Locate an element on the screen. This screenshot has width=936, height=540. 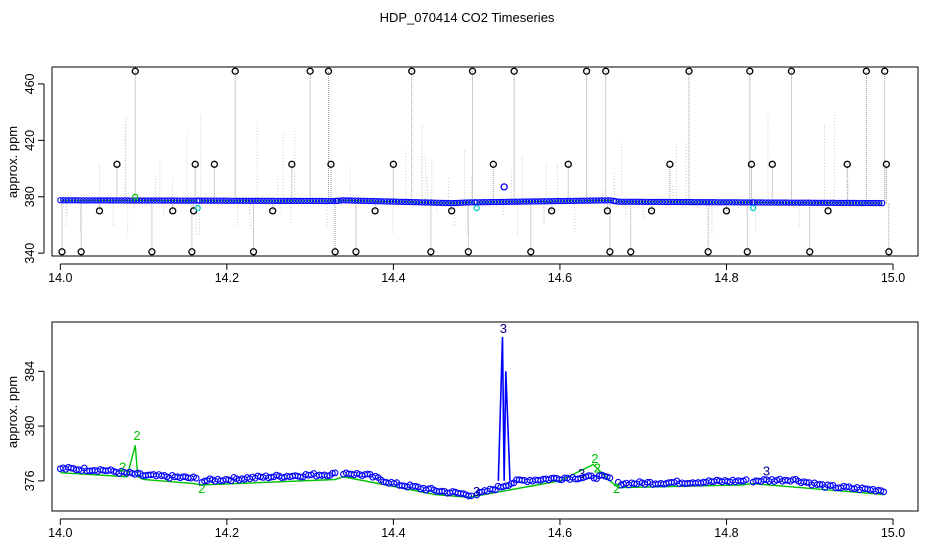
top-x-tick-label: 14.4 is located at coordinates (393, 278).